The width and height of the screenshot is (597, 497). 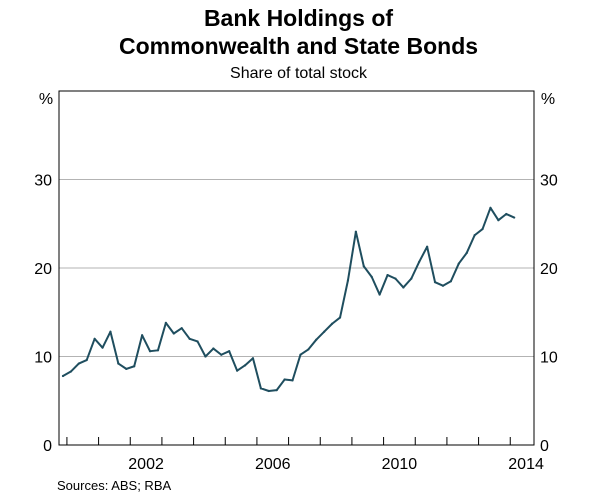 I want to click on y-tick-label-right: 30, so click(x=549, y=181).